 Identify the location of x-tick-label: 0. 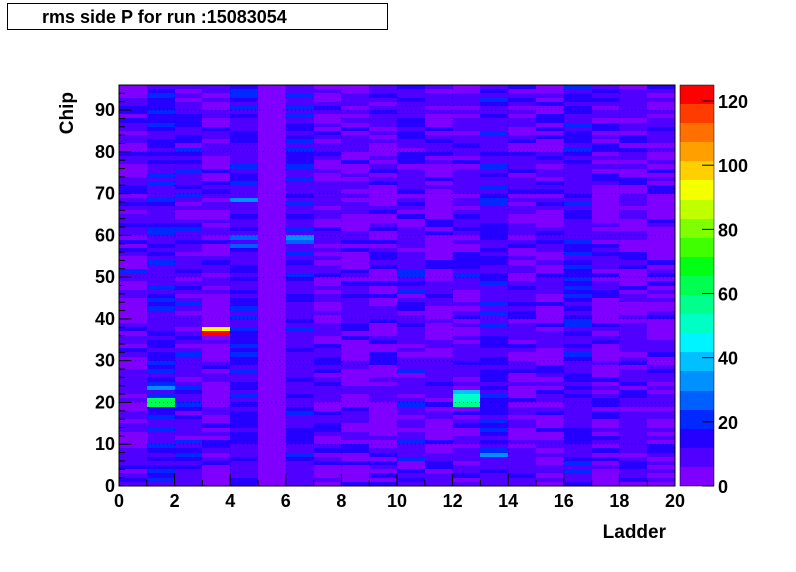
(119, 501).